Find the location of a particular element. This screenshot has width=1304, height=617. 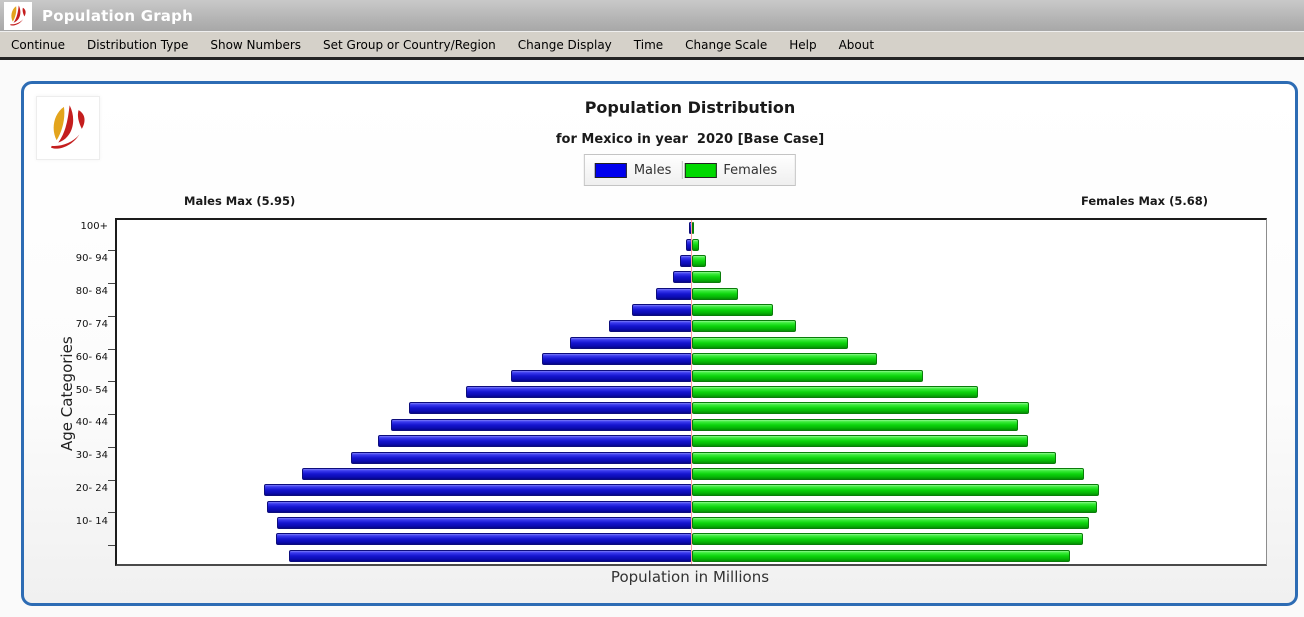

chart-subtitle: for Mexico in year 2020 [Base Case] is located at coordinates (690, 139).